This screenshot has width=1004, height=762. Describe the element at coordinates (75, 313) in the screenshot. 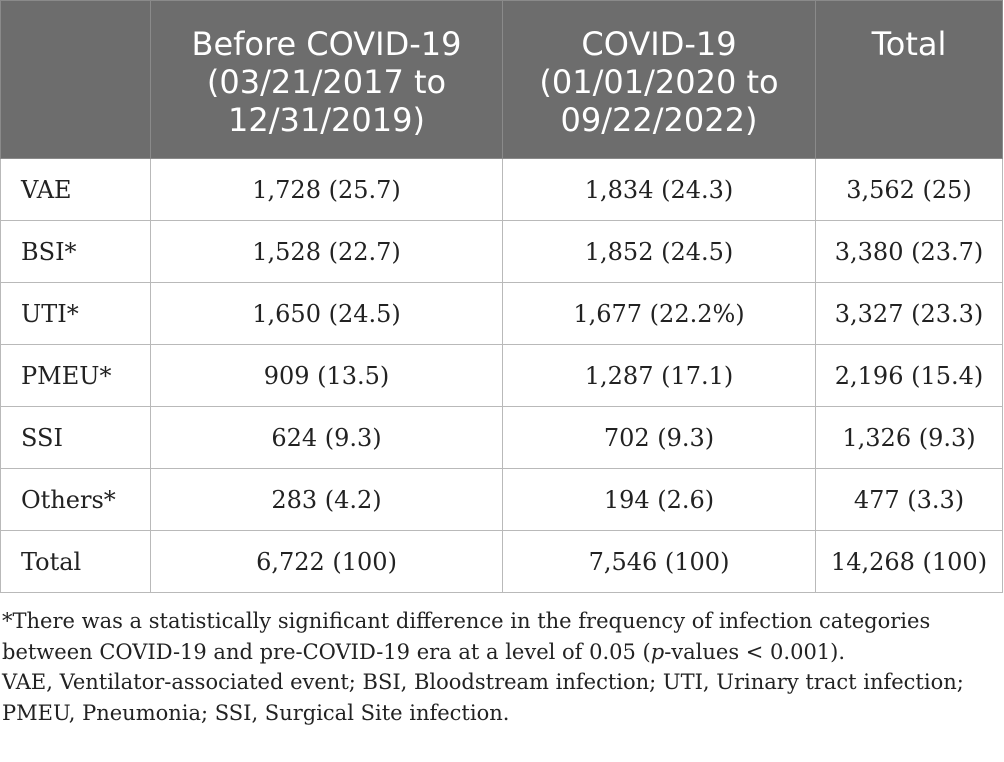

I see `row-label-cell: UTI*` at that location.